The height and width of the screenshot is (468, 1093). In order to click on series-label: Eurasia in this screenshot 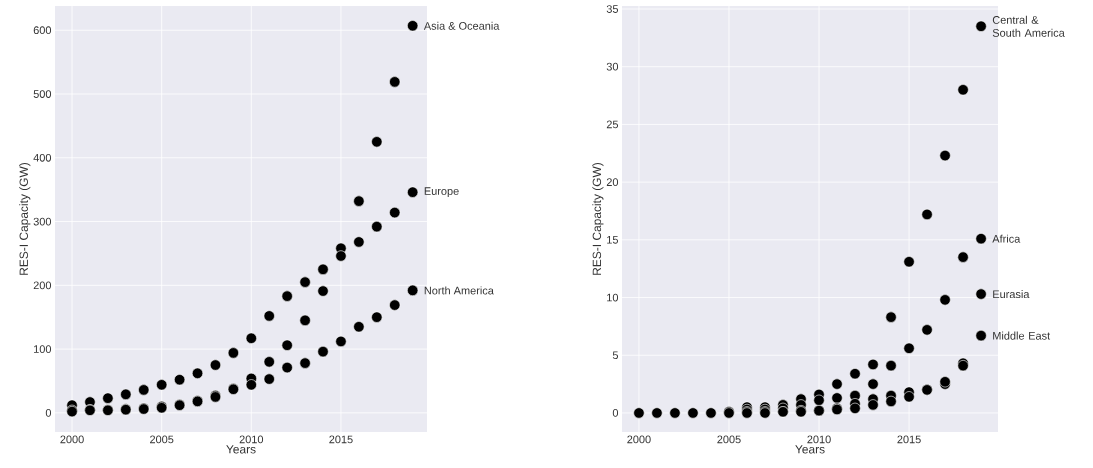, I will do `click(1011, 294)`.